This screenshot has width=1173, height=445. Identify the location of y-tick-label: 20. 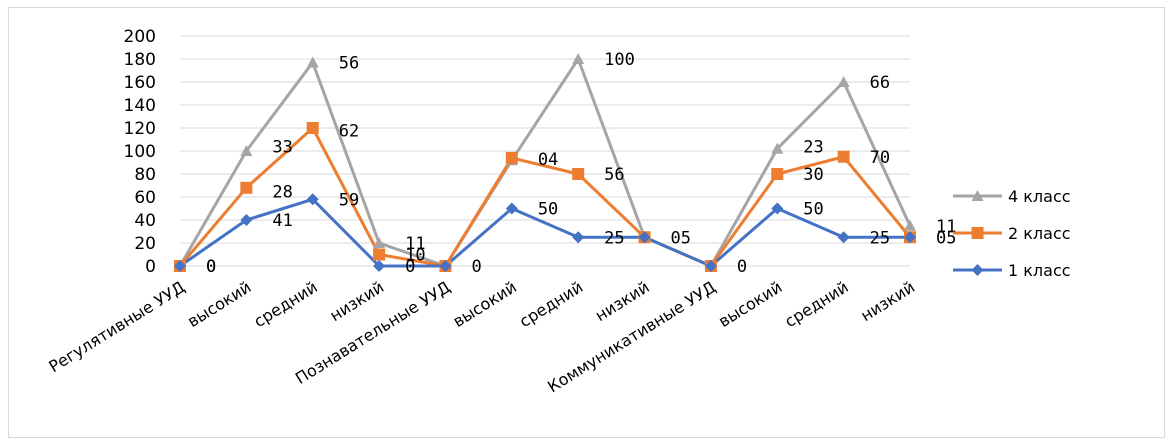
(145, 244).